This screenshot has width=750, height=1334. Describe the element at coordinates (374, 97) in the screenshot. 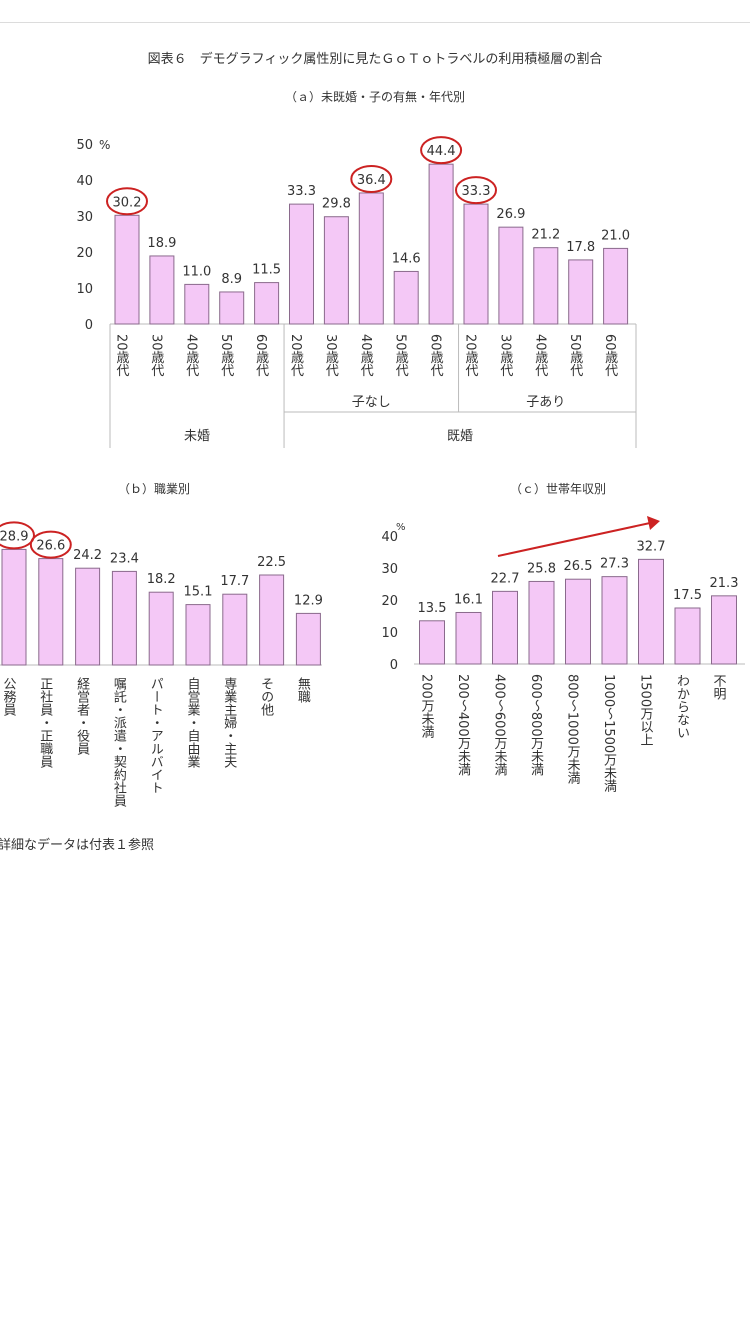

I see `chart-a-title: （ａ）未既婚・子の有無・年代別` at that location.